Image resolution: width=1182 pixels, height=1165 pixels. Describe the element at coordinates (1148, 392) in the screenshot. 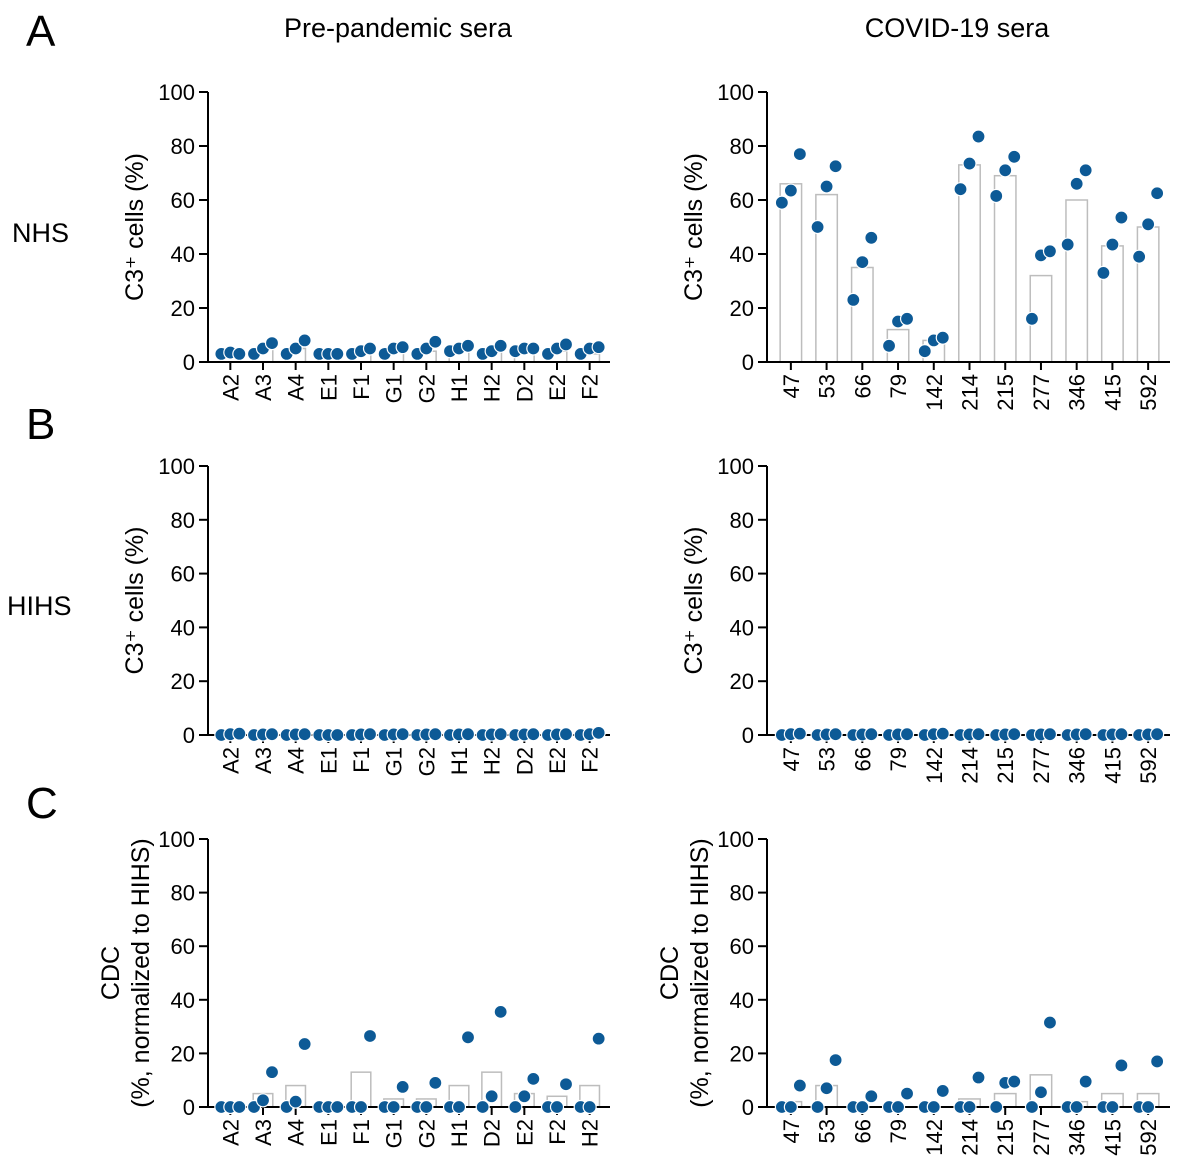

I see `x-tick-label: 592` at that location.